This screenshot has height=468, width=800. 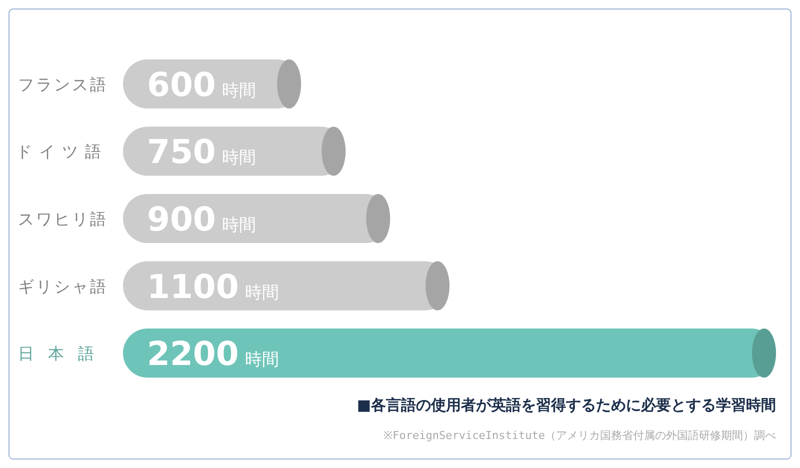 What do you see at coordinates (63, 354) in the screenshot?
I see `y-tick-label: 日本語` at bounding box center [63, 354].